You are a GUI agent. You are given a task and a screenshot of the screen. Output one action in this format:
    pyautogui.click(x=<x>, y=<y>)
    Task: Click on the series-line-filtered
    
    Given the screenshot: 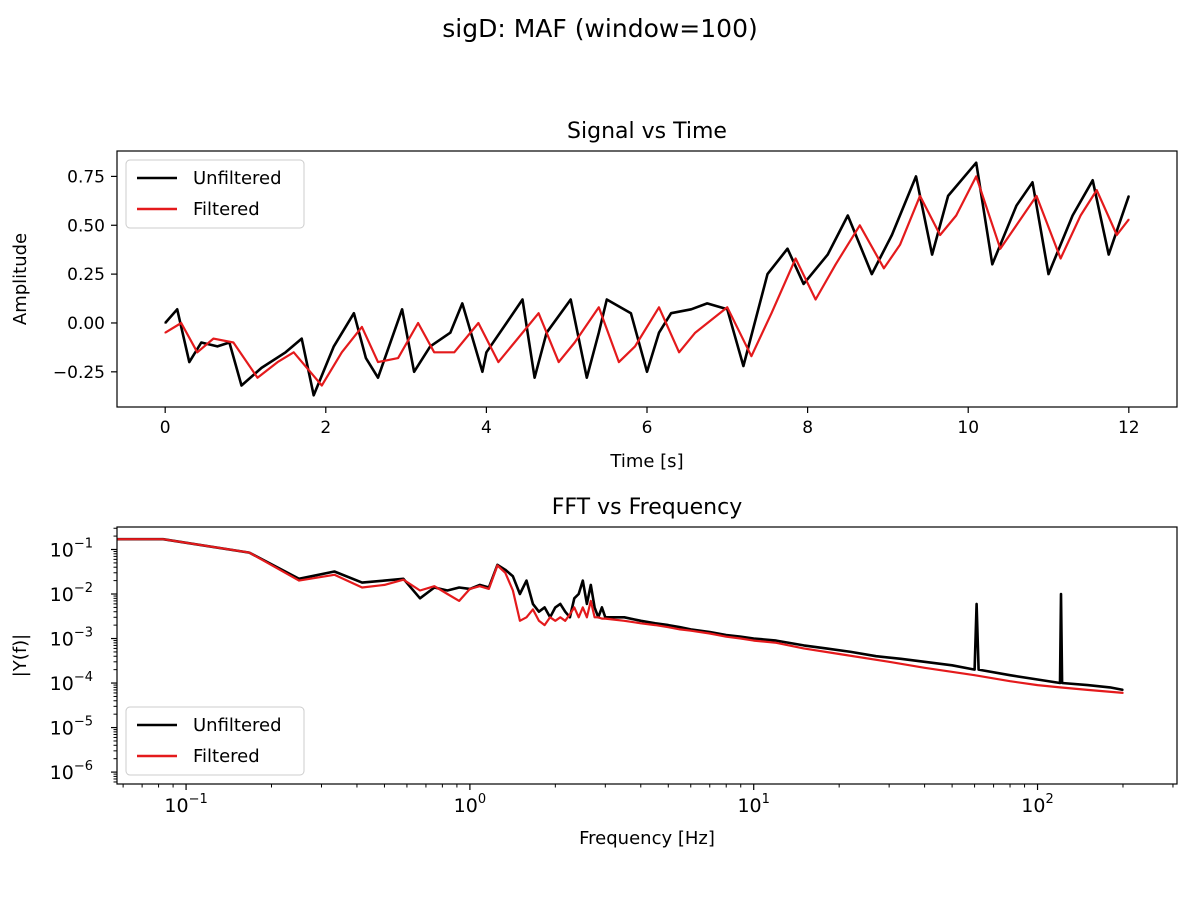 What is the action you would take?
    pyautogui.click(x=620, y=616)
    